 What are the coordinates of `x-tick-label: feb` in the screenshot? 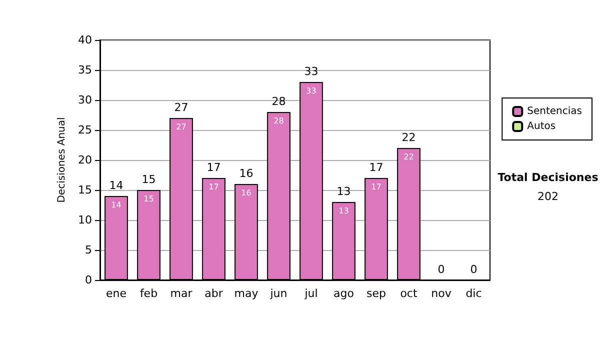 It's located at (149, 293).